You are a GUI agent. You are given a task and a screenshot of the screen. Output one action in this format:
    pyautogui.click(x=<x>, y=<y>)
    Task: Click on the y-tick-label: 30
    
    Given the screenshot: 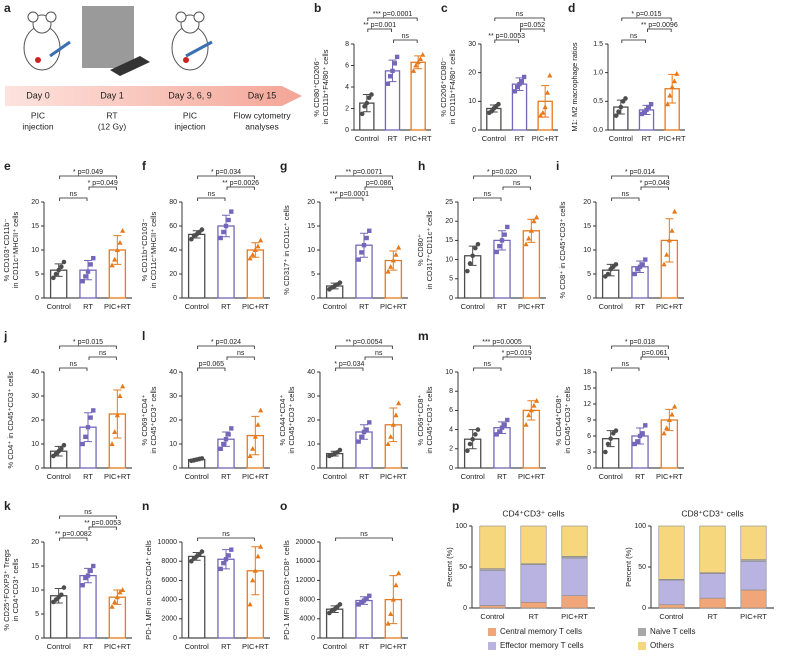 What is the action you would take?
    pyautogui.click(x=173, y=396)
    